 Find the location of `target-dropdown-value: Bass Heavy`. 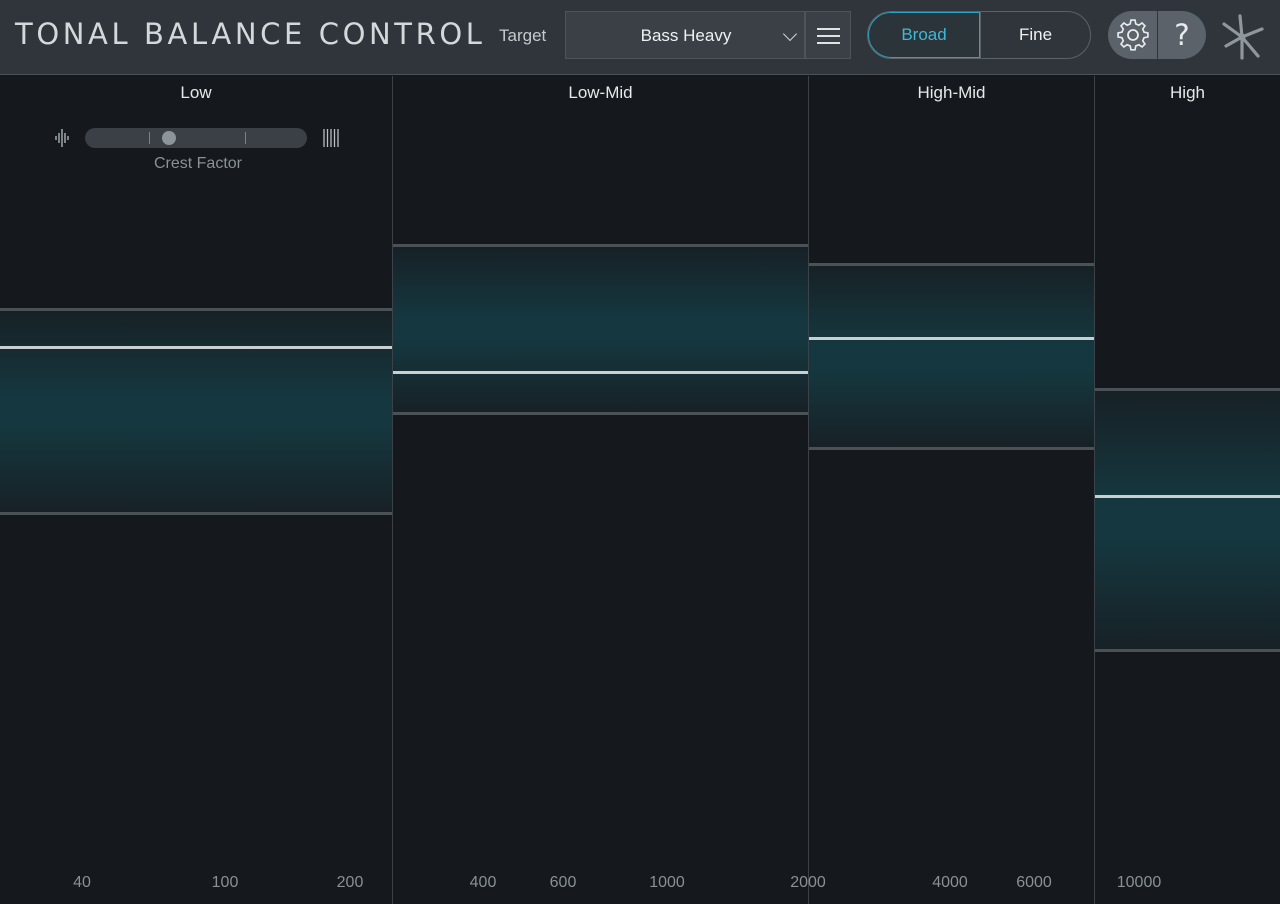

target-dropdown-value: Bass Heavy is located at coordinates (686, 35).